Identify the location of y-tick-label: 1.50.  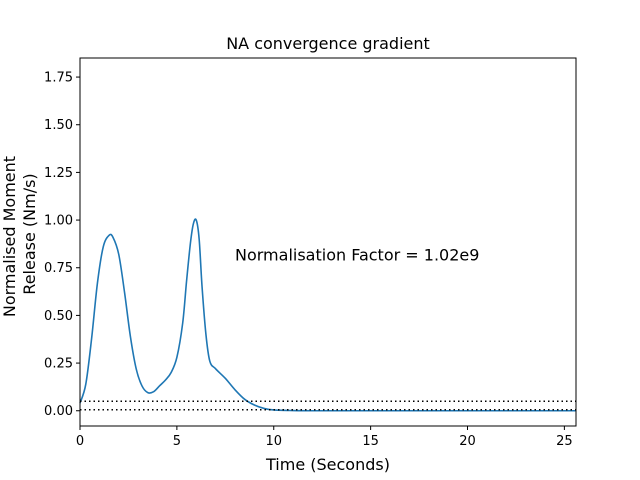
(58, 125).